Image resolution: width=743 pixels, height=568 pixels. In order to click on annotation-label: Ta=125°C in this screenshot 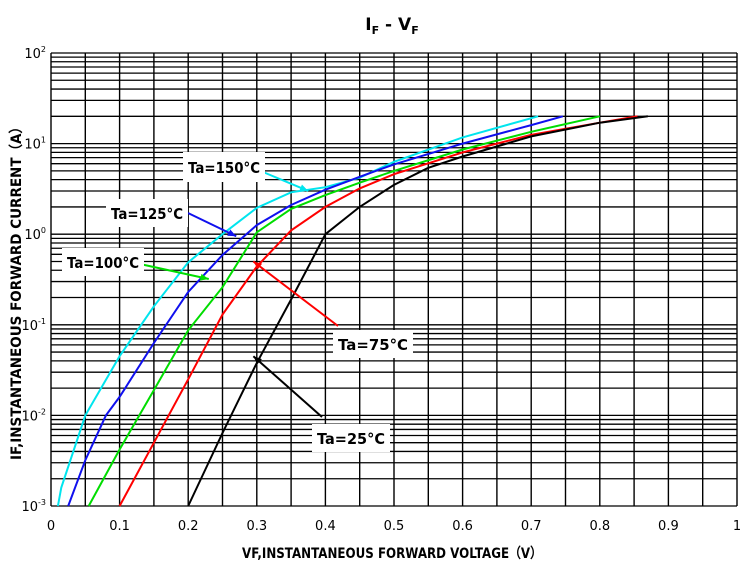, I will do `click(147, 214)`.